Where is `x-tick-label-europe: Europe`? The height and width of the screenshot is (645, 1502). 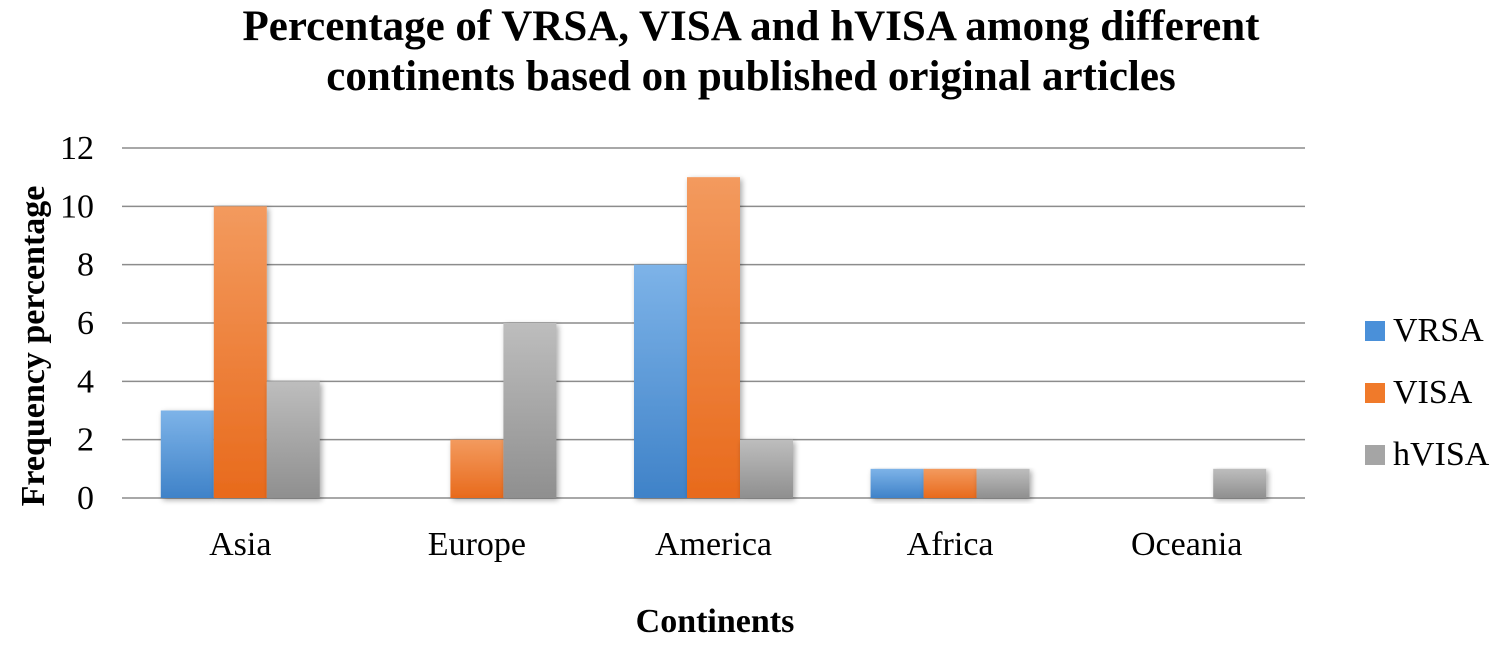 x-tick-label-europe: Europe is located at coordinates (477, 544).